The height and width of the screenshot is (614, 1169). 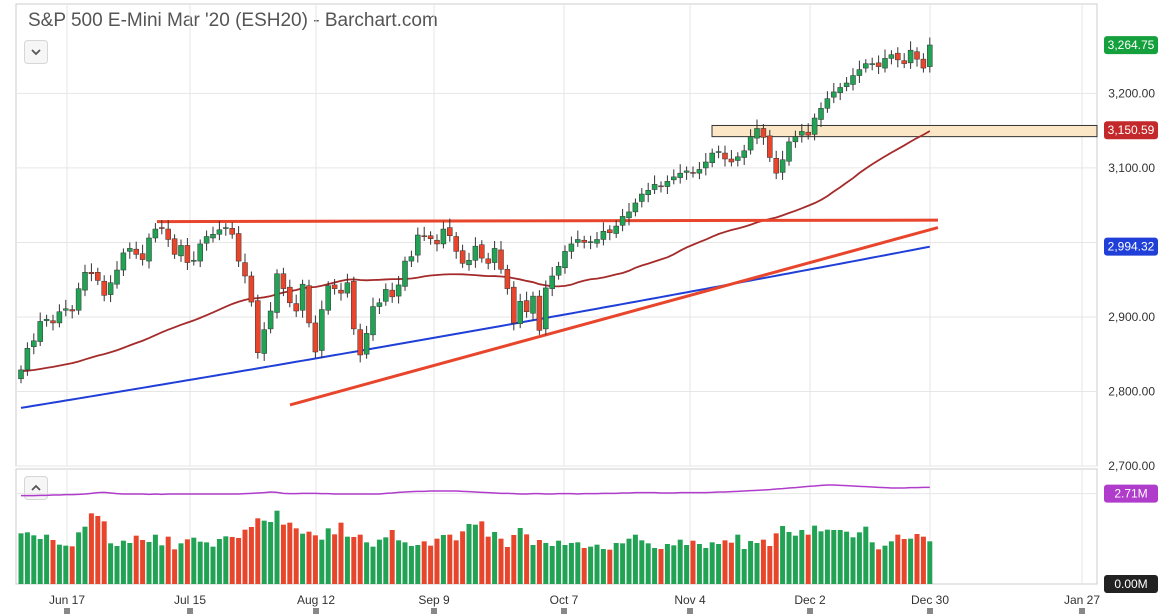 I want to click on collapse-button, so click(x=36, y=52).